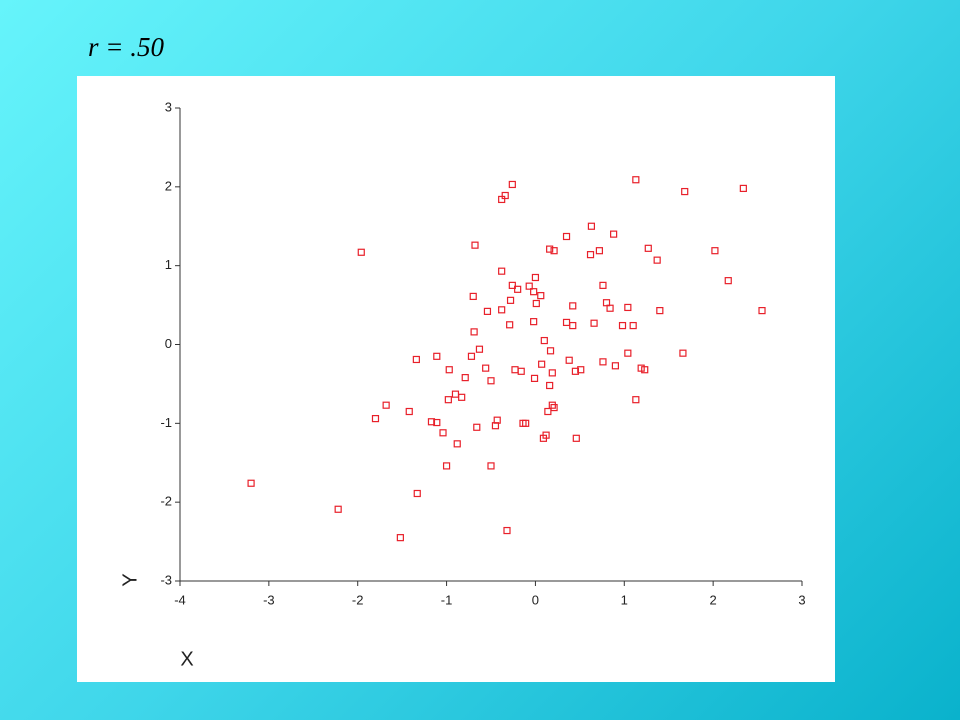 The image size is (960, 720). I want to click on x-tick-label: 3, so click(801, 599).